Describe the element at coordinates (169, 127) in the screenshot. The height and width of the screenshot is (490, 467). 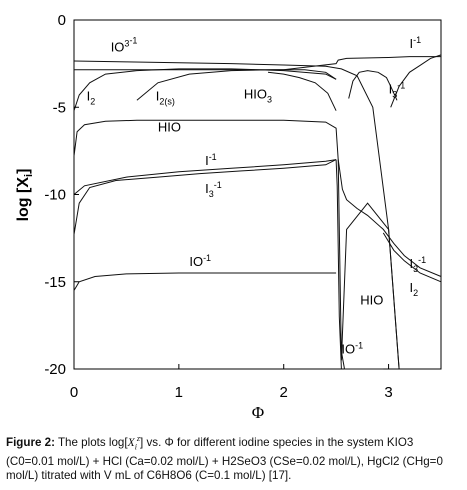
I see `curve-label-6: HIO` at that location.